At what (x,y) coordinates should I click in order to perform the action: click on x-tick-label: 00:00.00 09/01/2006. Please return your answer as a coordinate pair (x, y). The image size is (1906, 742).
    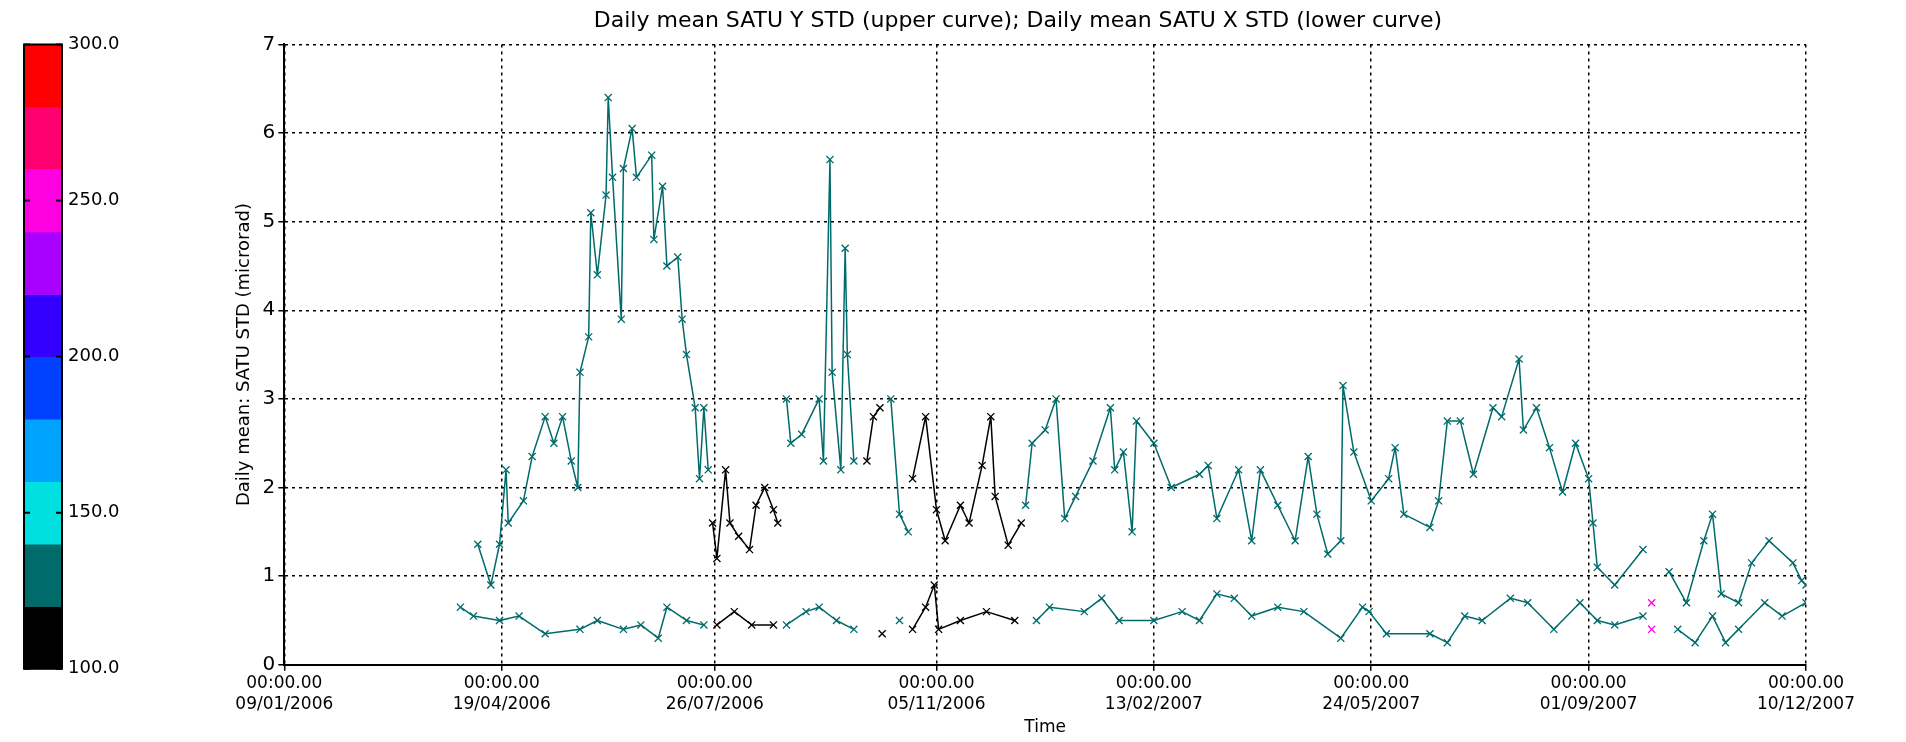
    Looking at the image, I should click on (284, 692).